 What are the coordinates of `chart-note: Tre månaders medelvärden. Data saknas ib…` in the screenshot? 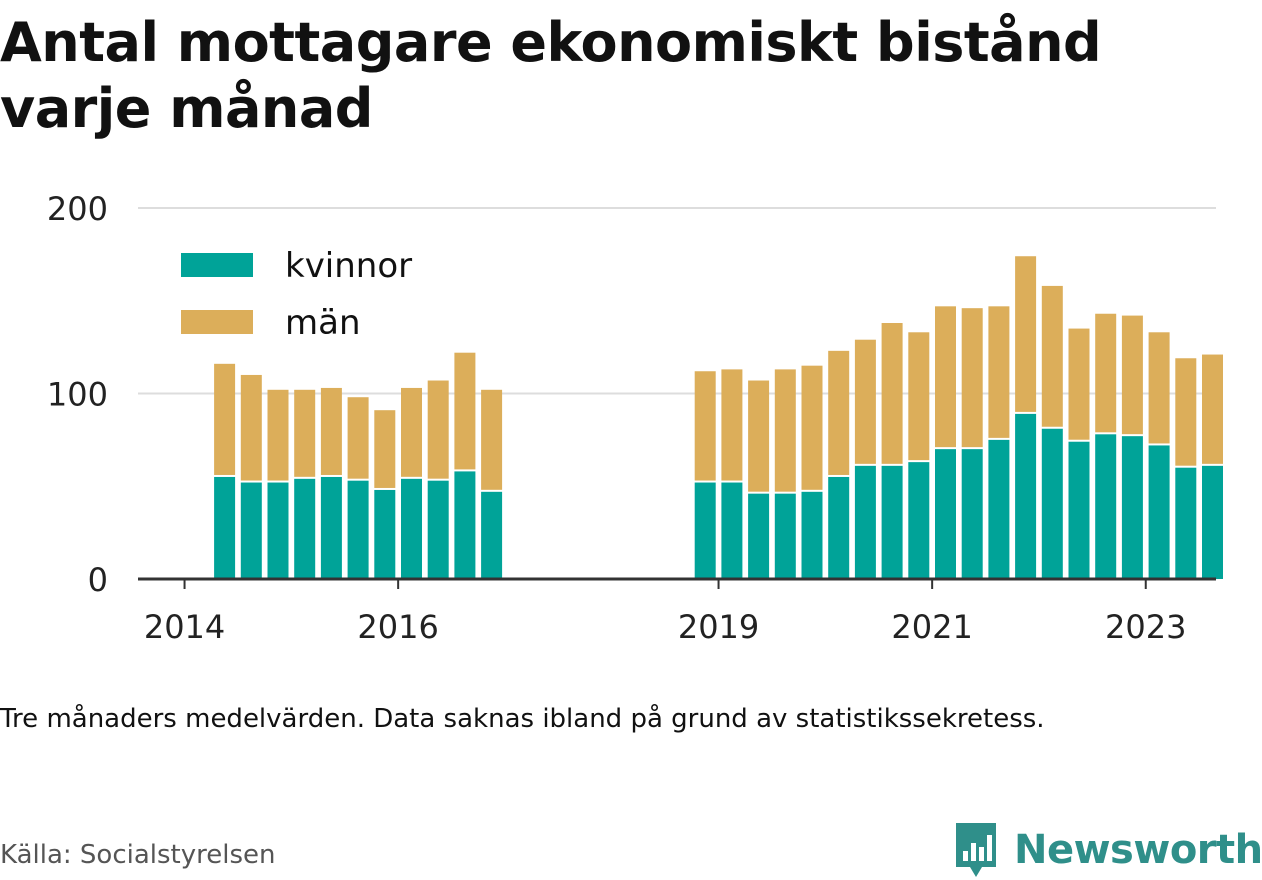 It's located at (522, 719).